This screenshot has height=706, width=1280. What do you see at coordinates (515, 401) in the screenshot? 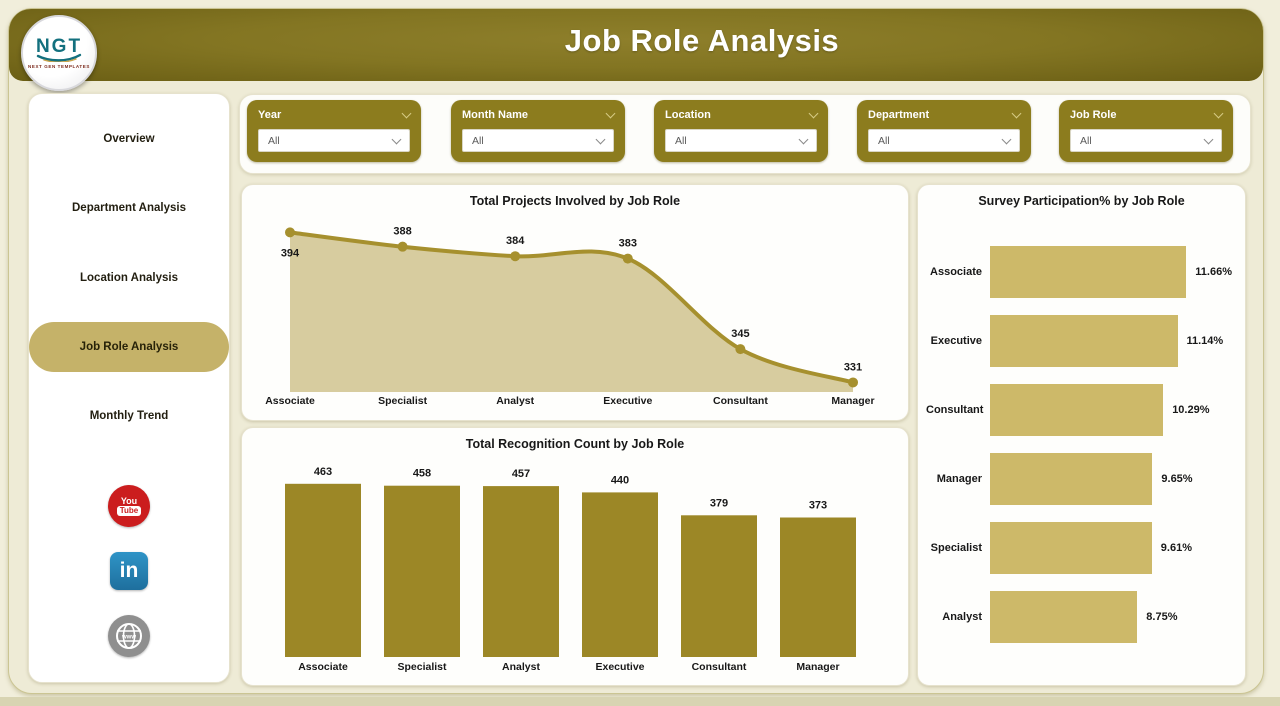
I see `chart-text: Analyst` at bounding box center [515, 401].